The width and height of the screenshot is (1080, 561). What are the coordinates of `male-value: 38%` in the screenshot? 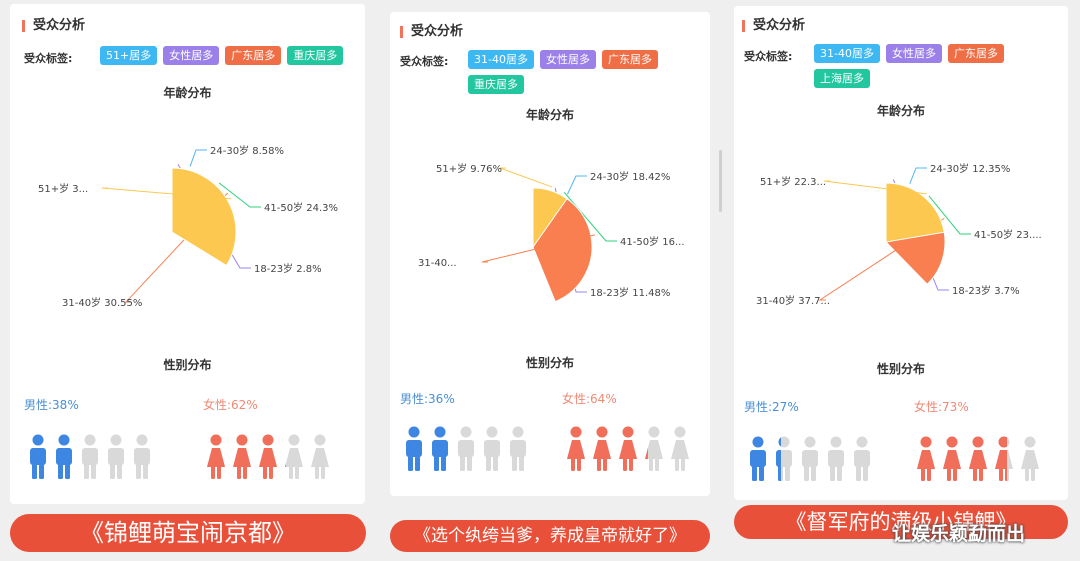 It's located at (65, 405).